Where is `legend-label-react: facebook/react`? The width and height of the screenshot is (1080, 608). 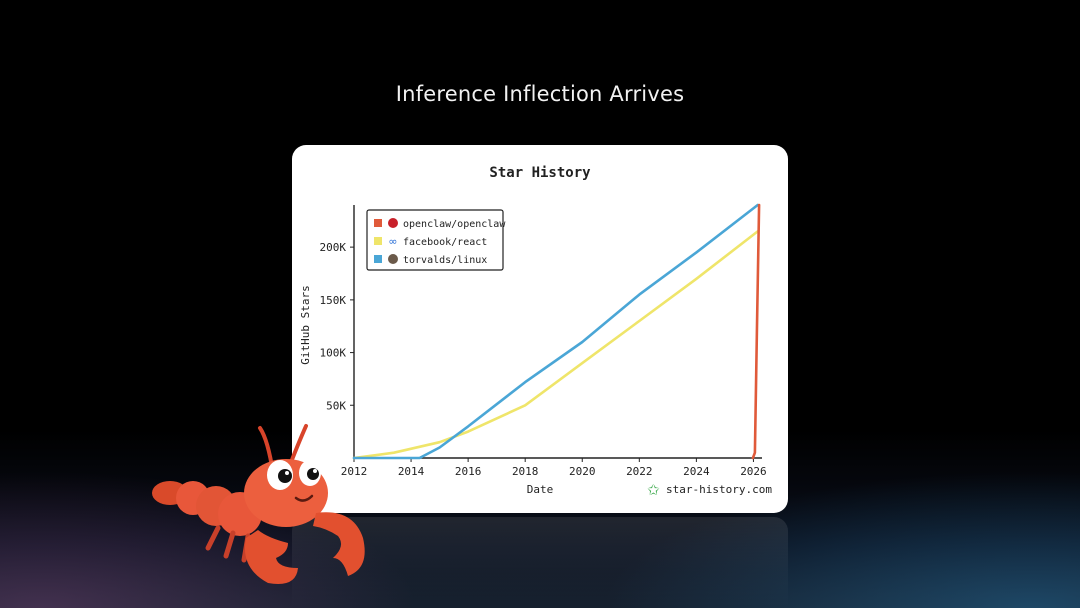 legend-label-react: facebook/react is located at coordinates (445, 242).